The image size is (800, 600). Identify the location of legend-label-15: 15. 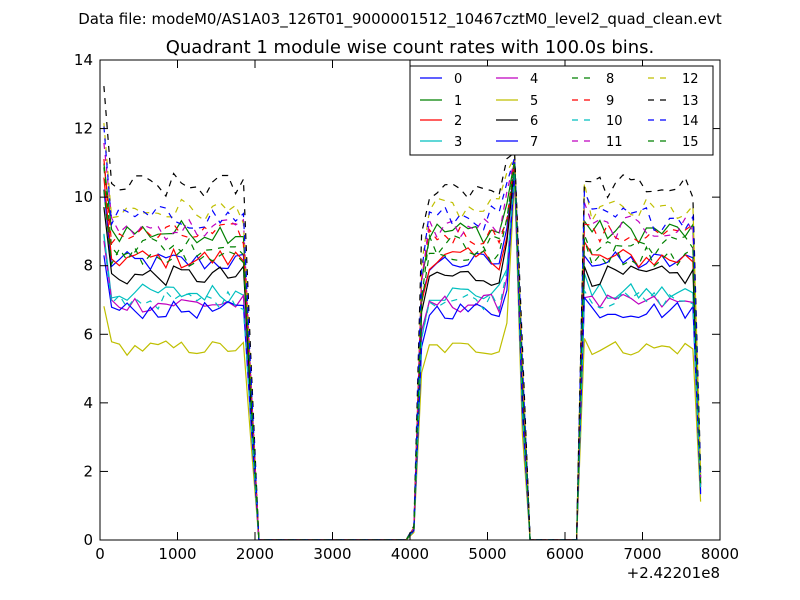
(690, 142).